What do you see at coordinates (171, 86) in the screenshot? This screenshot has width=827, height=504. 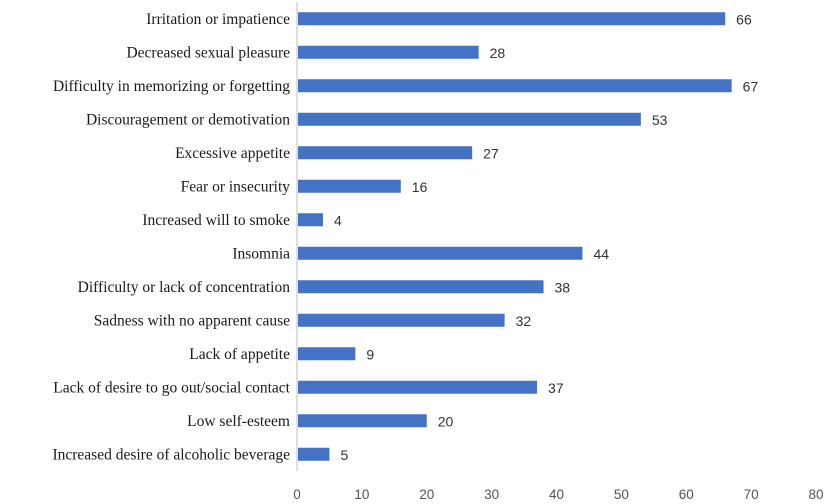 I see `category-label-2: Difficulty in memorizing or forgetting` at bounding box center [171, 86].